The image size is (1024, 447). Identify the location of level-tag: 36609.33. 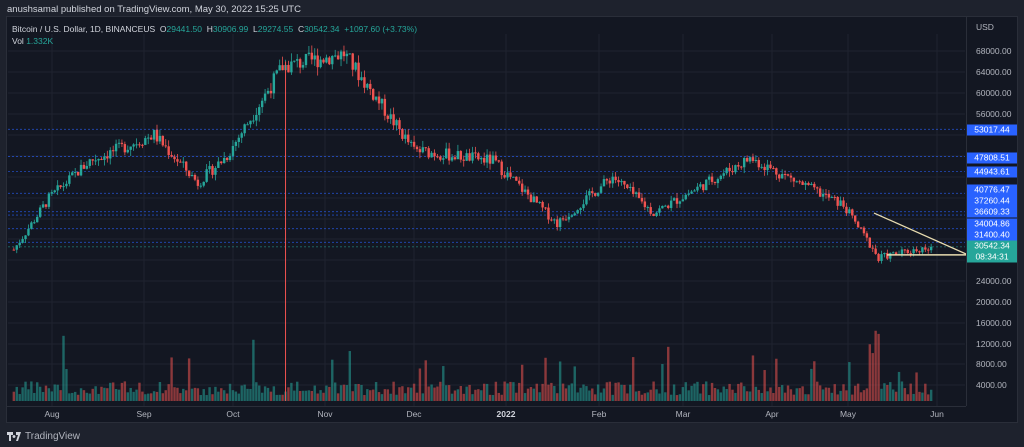
(992, 212).